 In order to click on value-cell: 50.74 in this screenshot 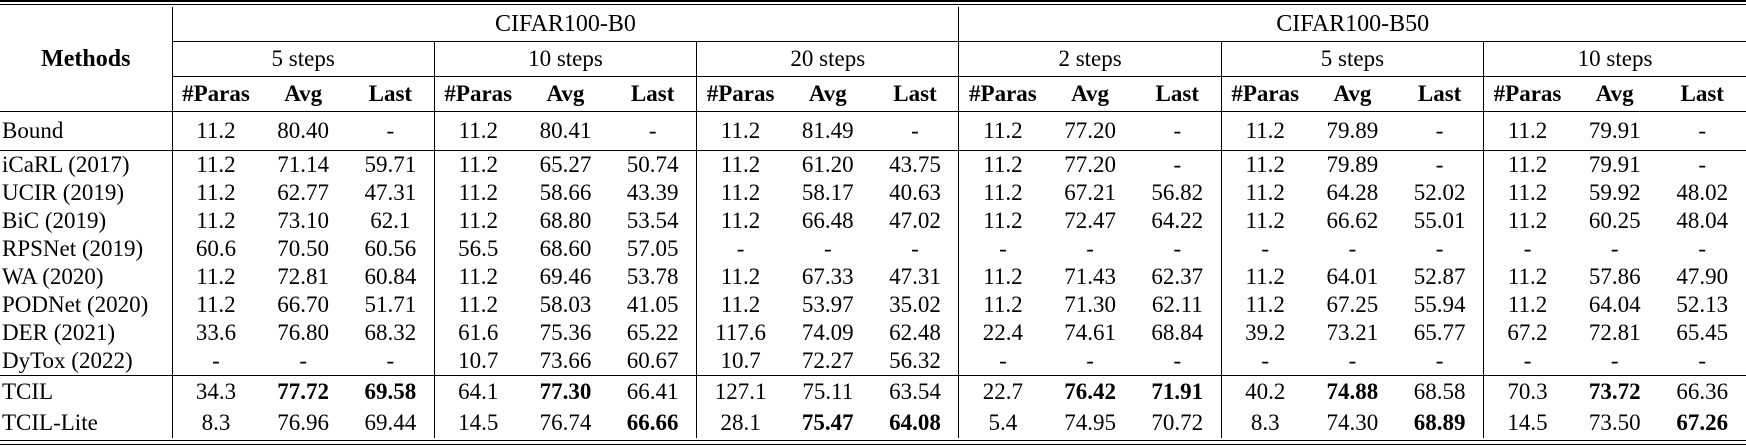, I will do `click(652, 164)`.